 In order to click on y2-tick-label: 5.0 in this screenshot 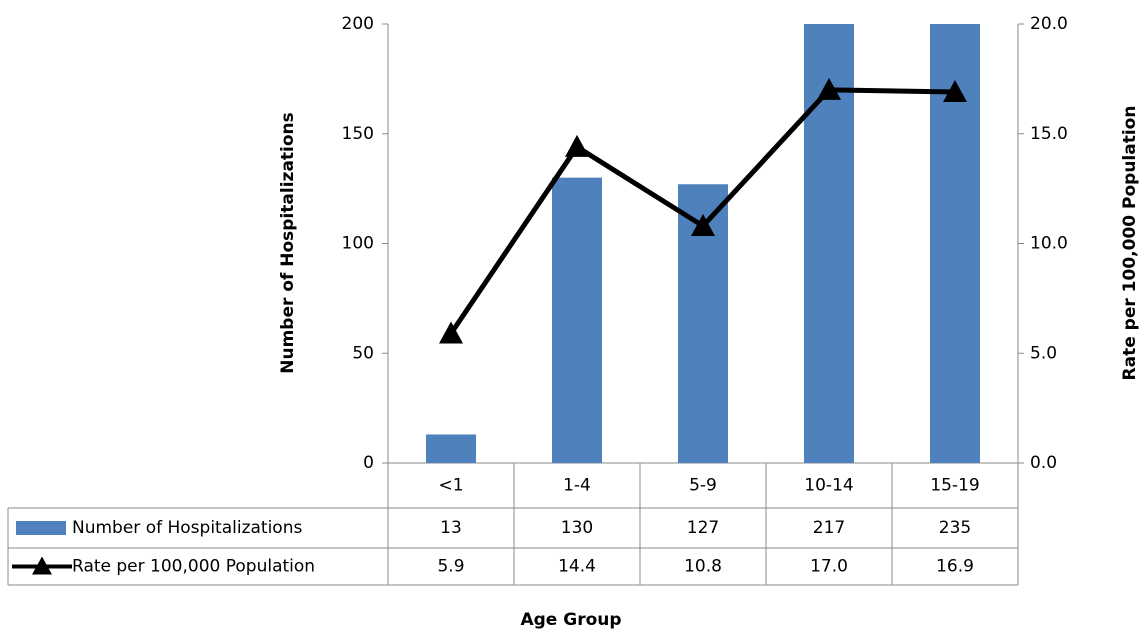, I will do `click(1043, 353)`.